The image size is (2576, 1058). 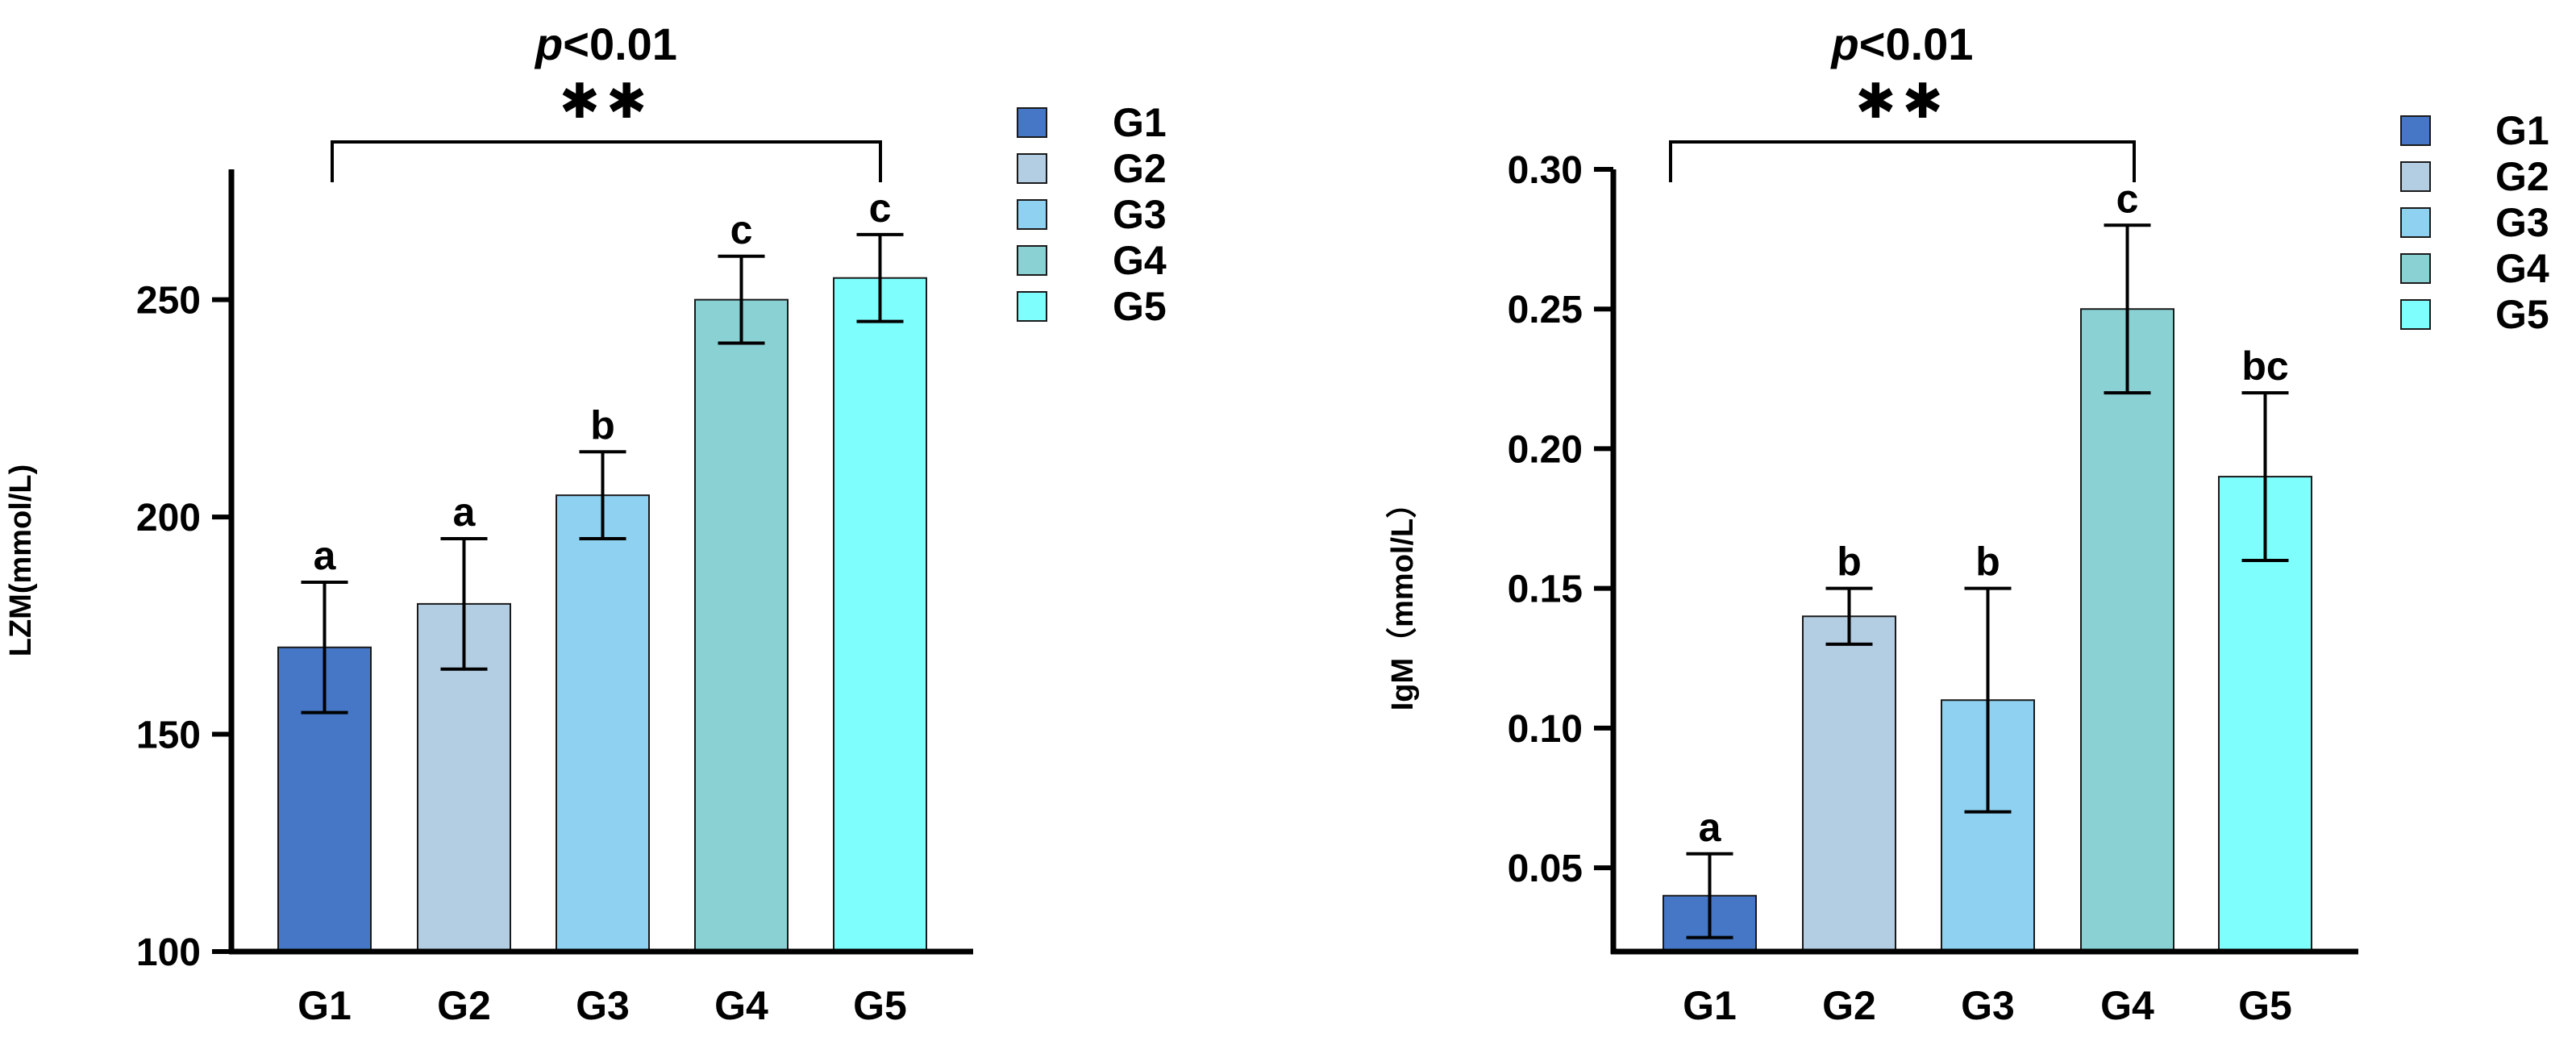 What do you see at coordinates (21, 560) in the screenshot?
I see `y-axis-label: LZM(mmol/L)` at bounding box center [21, 560].